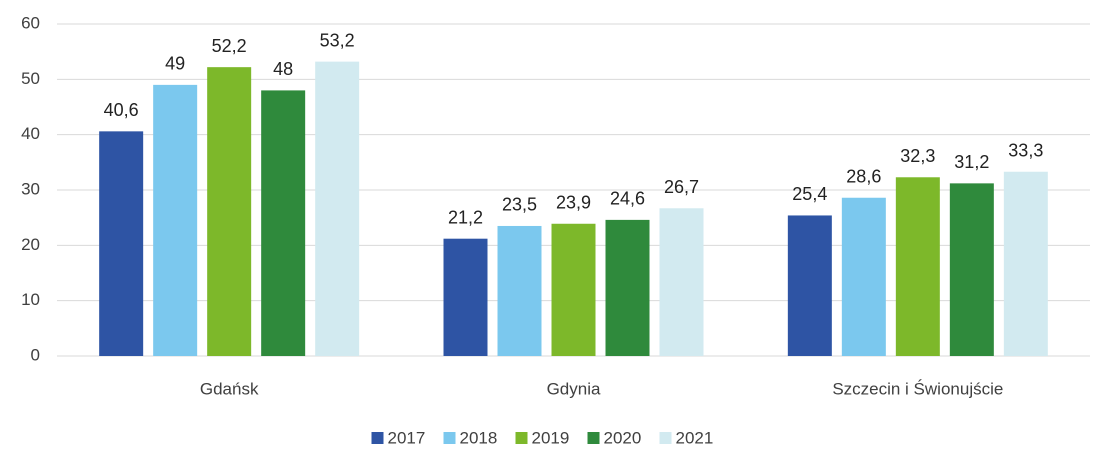 The width and height of the screenshot is (1103, 449). What do you see at coordinates (695, 437) in the screenshot?
I see `legend-label: 2021` at bounding box center [695, 437].